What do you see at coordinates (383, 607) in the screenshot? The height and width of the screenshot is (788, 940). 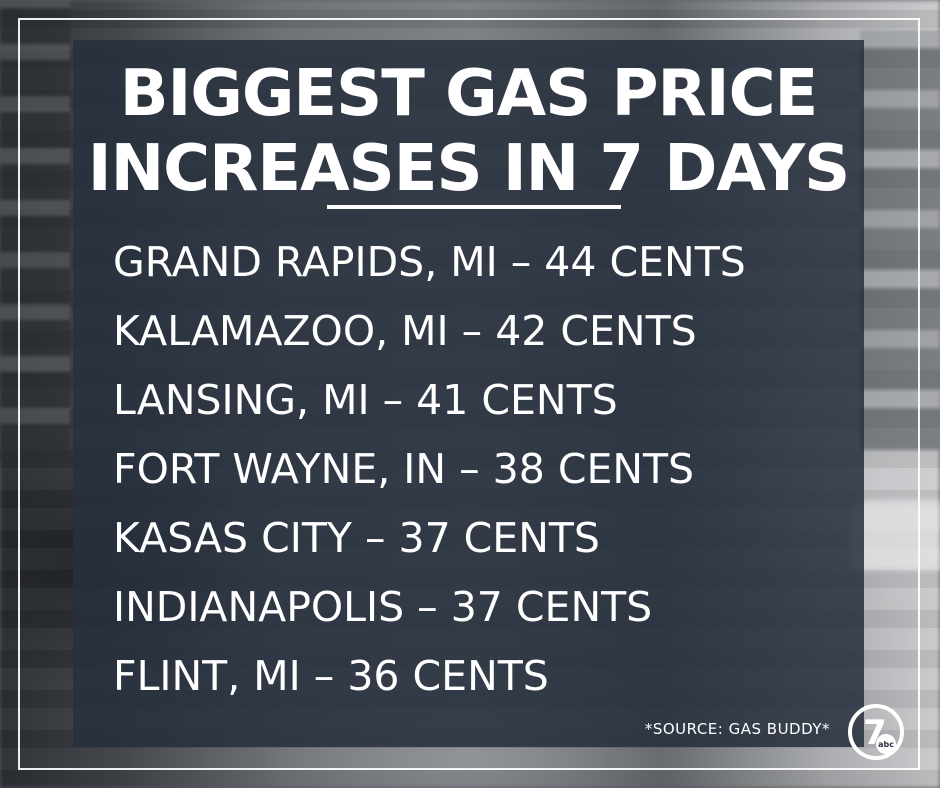 I see `list-item: INDIANAPOLIS – 37 CENTS` at bounding box center [383, 607].